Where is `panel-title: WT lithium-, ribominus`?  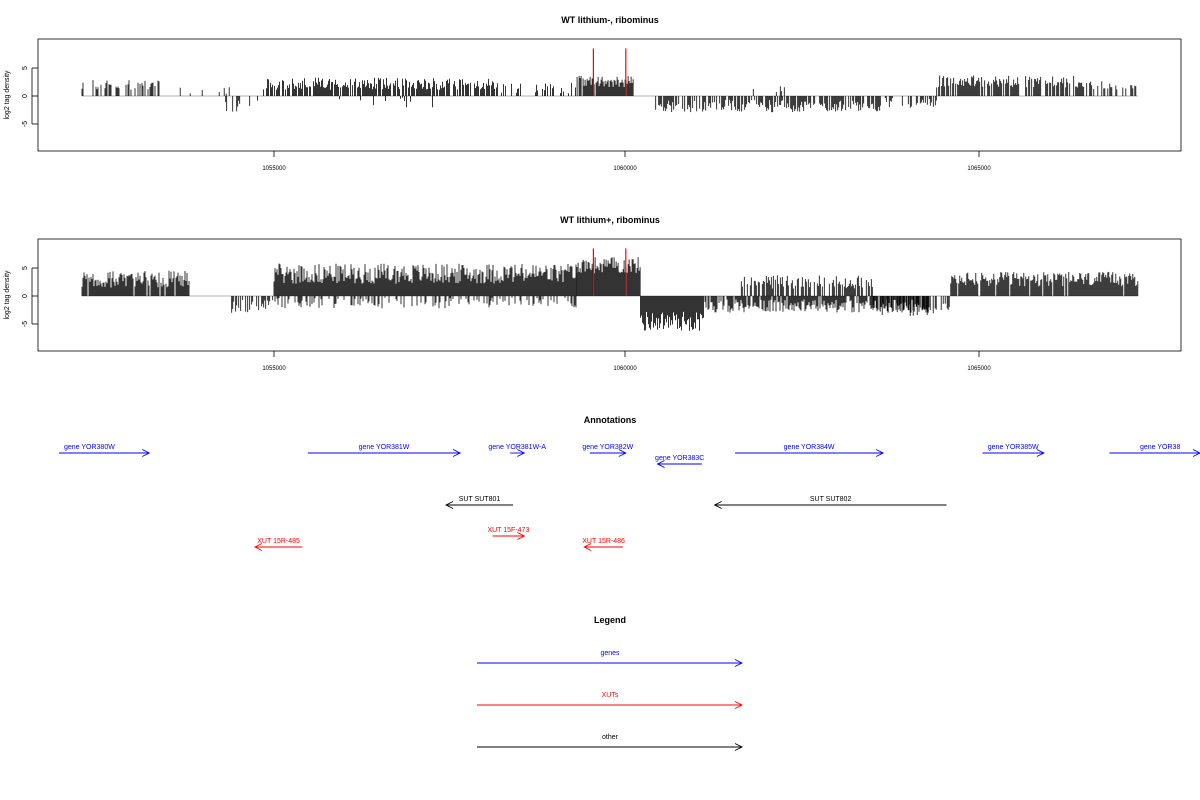 panel-title: WT lithium-, ribominus is located at coordinates (610, 20).